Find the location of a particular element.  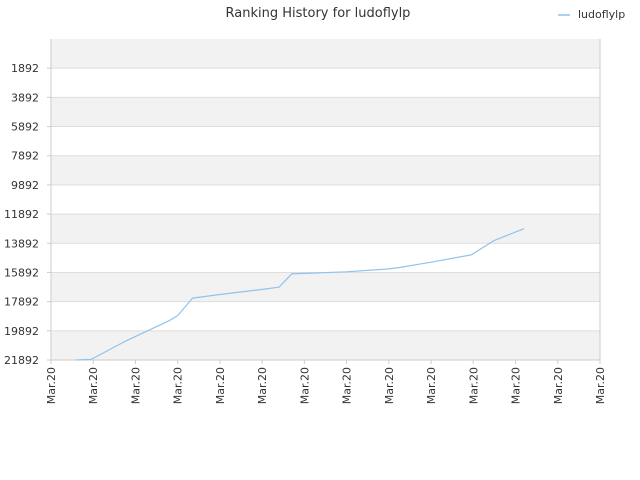

y-tick-label: 7892 is located at coordinates (25, 156).